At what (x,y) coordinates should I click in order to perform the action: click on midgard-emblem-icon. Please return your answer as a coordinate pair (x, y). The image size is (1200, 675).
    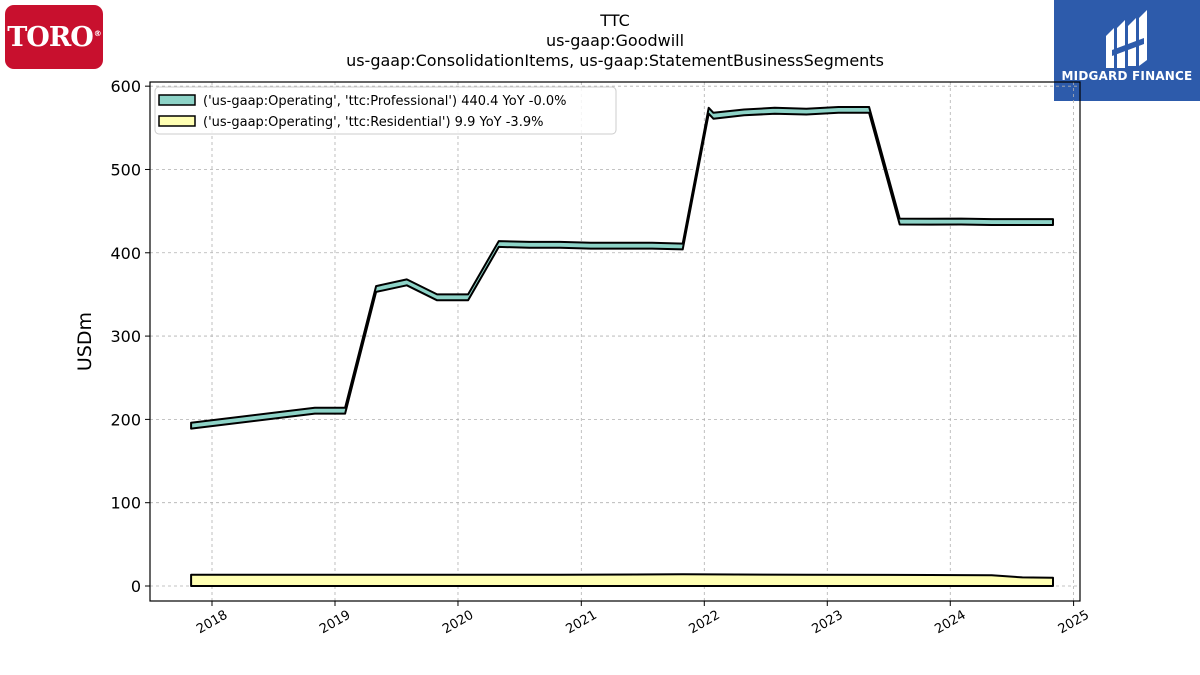
    Looking at the image, I should click on (1126, 39).